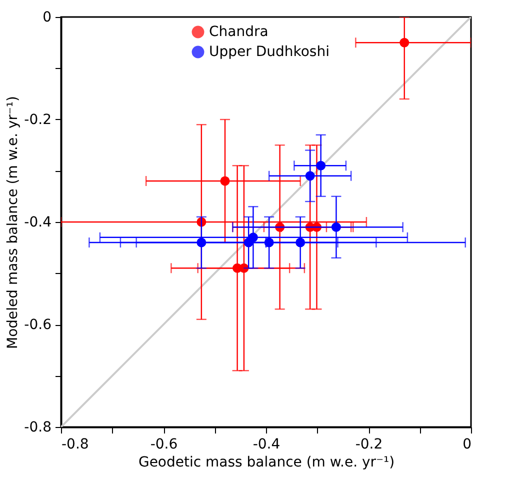 This screenshot has width=515, height=495. I want to click on x-tick-label: -0.6, so click(164, 444).